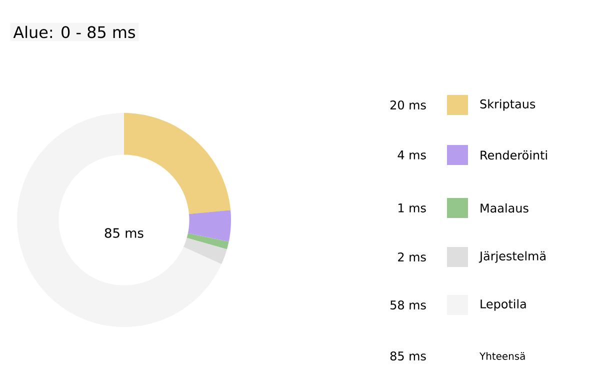 This screenshot has width=610, height=378. Describe the element at coordinates (412, 208) in the screenshot. I see `data-label: 1 ms` at that location.